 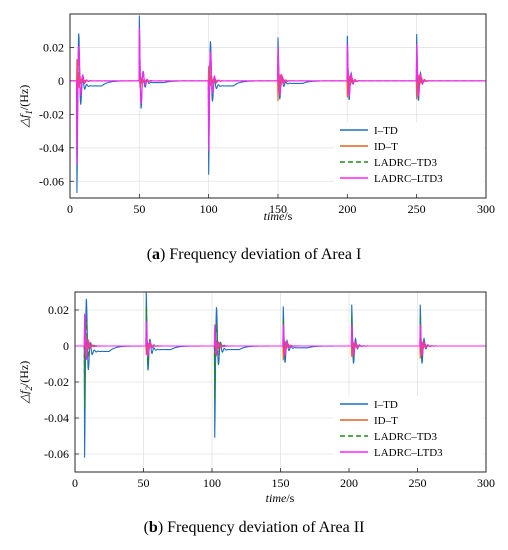 I want to click on caption-a: (a) Frequency deviation of Area I, so click(x=254, y=254).